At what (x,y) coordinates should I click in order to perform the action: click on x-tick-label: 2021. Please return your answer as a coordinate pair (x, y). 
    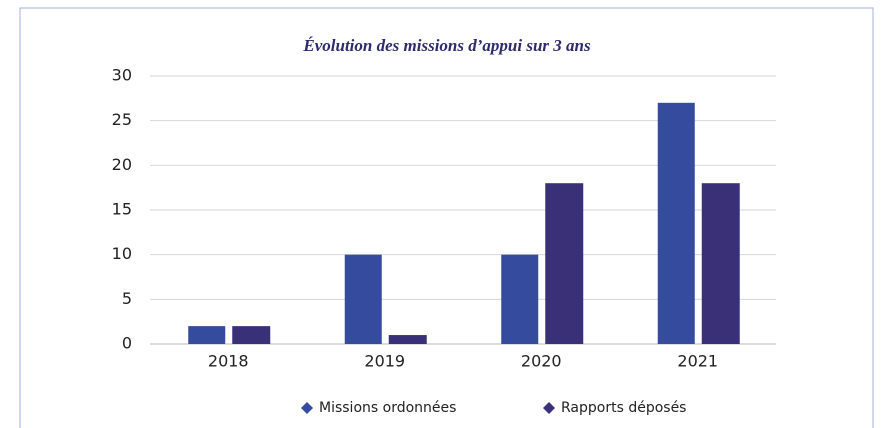
    Looking at the image, I should click on (697, 361).